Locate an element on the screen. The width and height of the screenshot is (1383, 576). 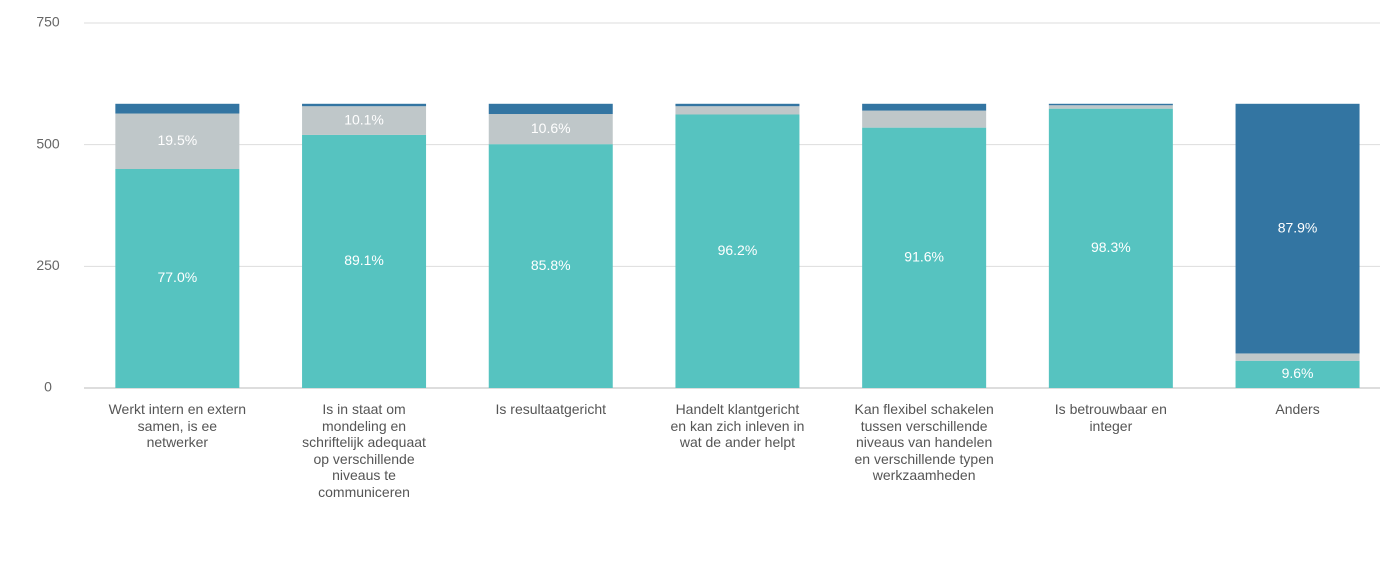
y-tick-label: 0 is located at coordinates (48, 387).